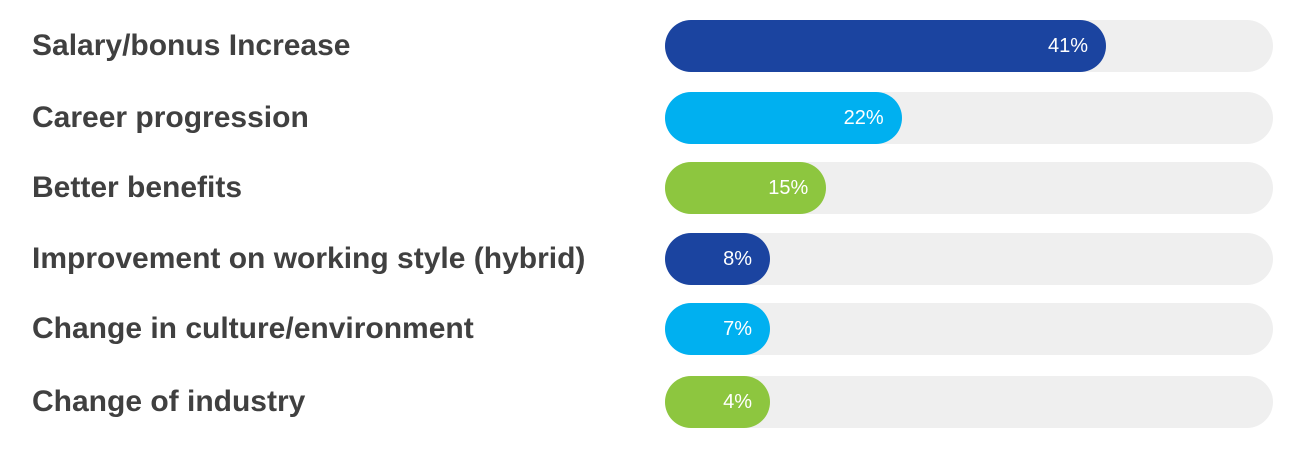 This screenshot has width=1304, height=468. I want to click on bar-fill: 8%, so click(717, 259).